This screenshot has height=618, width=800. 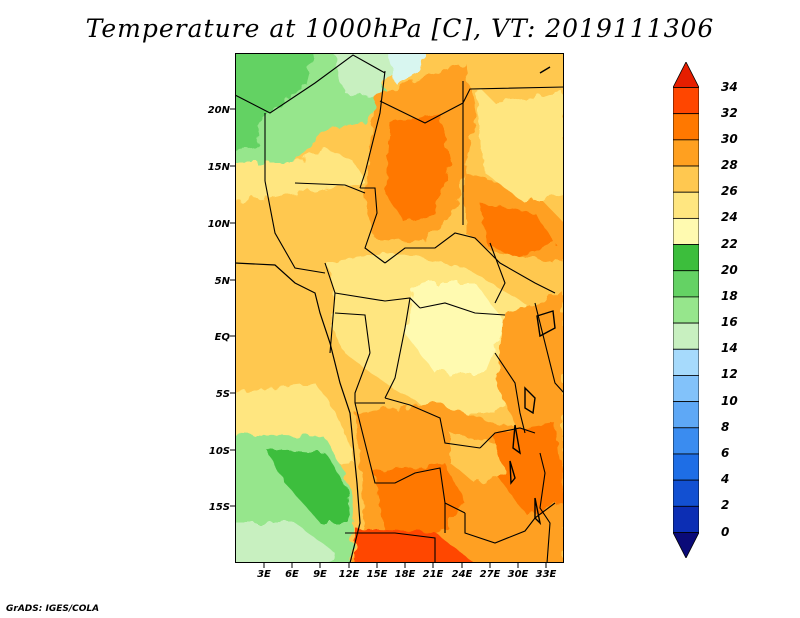 I want to click on region-ne-pale, so click(x=519, y=138).